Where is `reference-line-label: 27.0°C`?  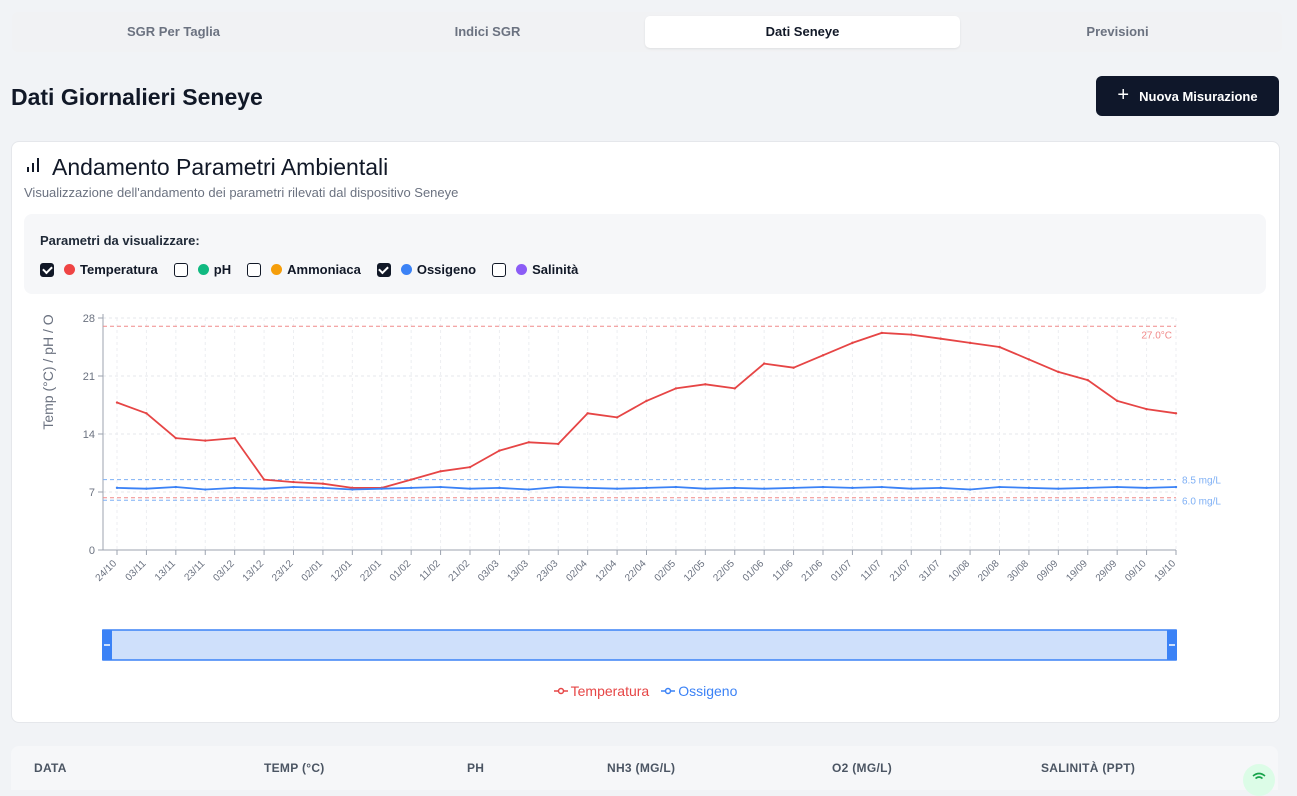
reference-line-label: 27.0°C is located at coordinates (1156, 335).